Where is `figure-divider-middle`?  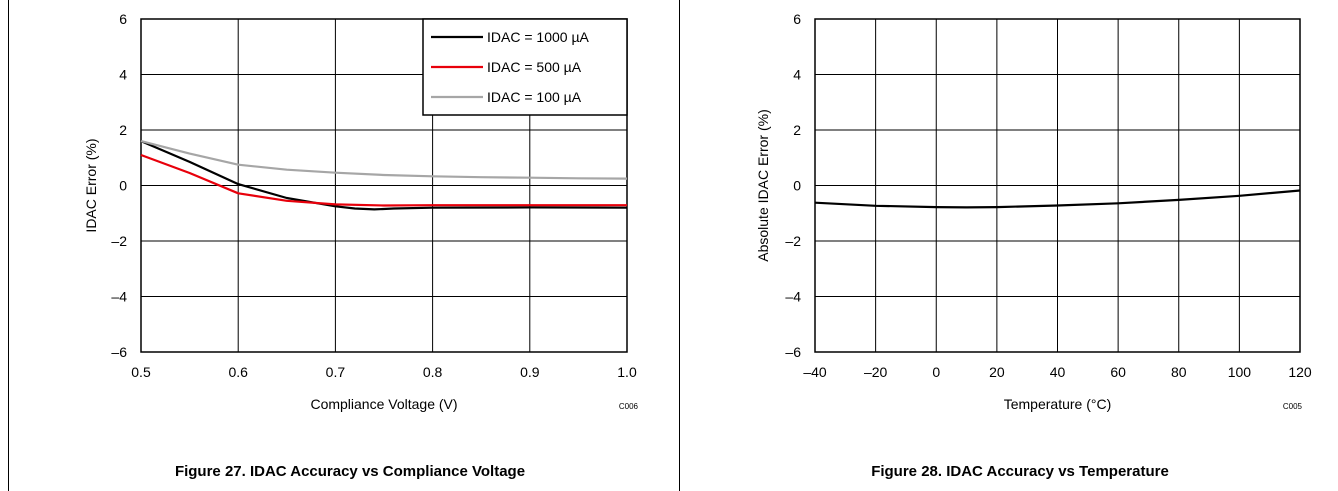 figure-divider-middle is located at coordinates (679, 245).